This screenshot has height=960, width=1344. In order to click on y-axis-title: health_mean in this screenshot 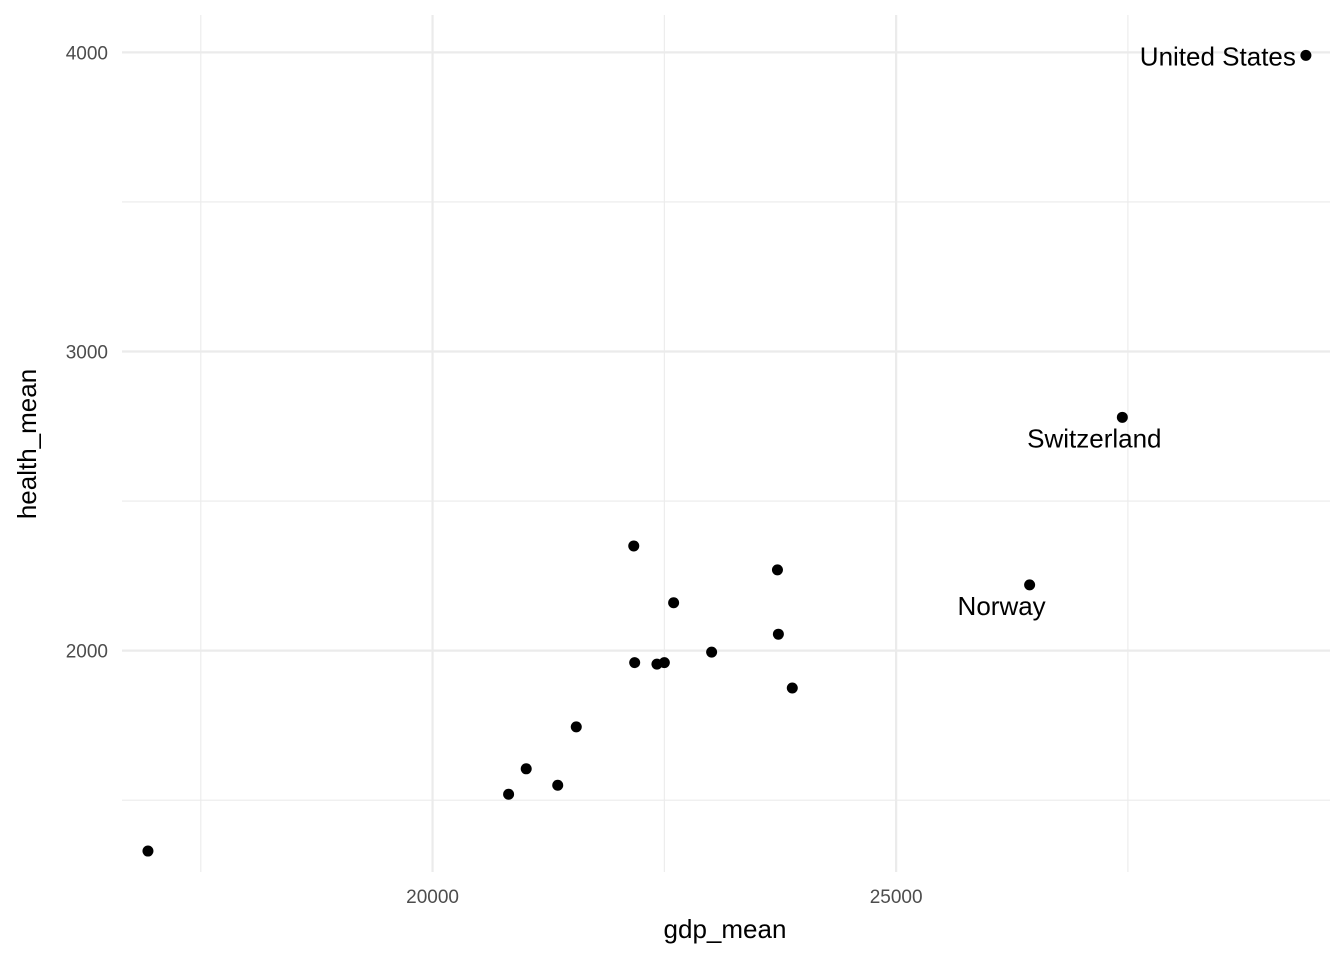, I will do `click(27, 444)`.